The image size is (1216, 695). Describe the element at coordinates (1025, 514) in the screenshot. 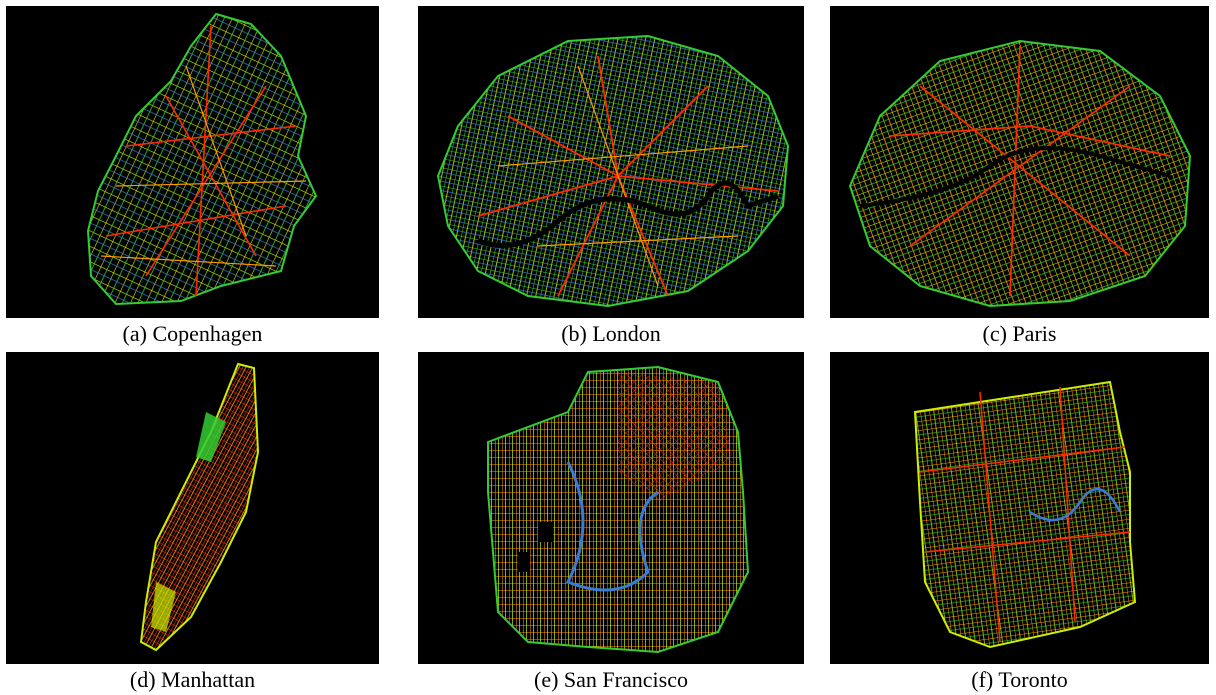

I see `road-network-toronto` at that location.